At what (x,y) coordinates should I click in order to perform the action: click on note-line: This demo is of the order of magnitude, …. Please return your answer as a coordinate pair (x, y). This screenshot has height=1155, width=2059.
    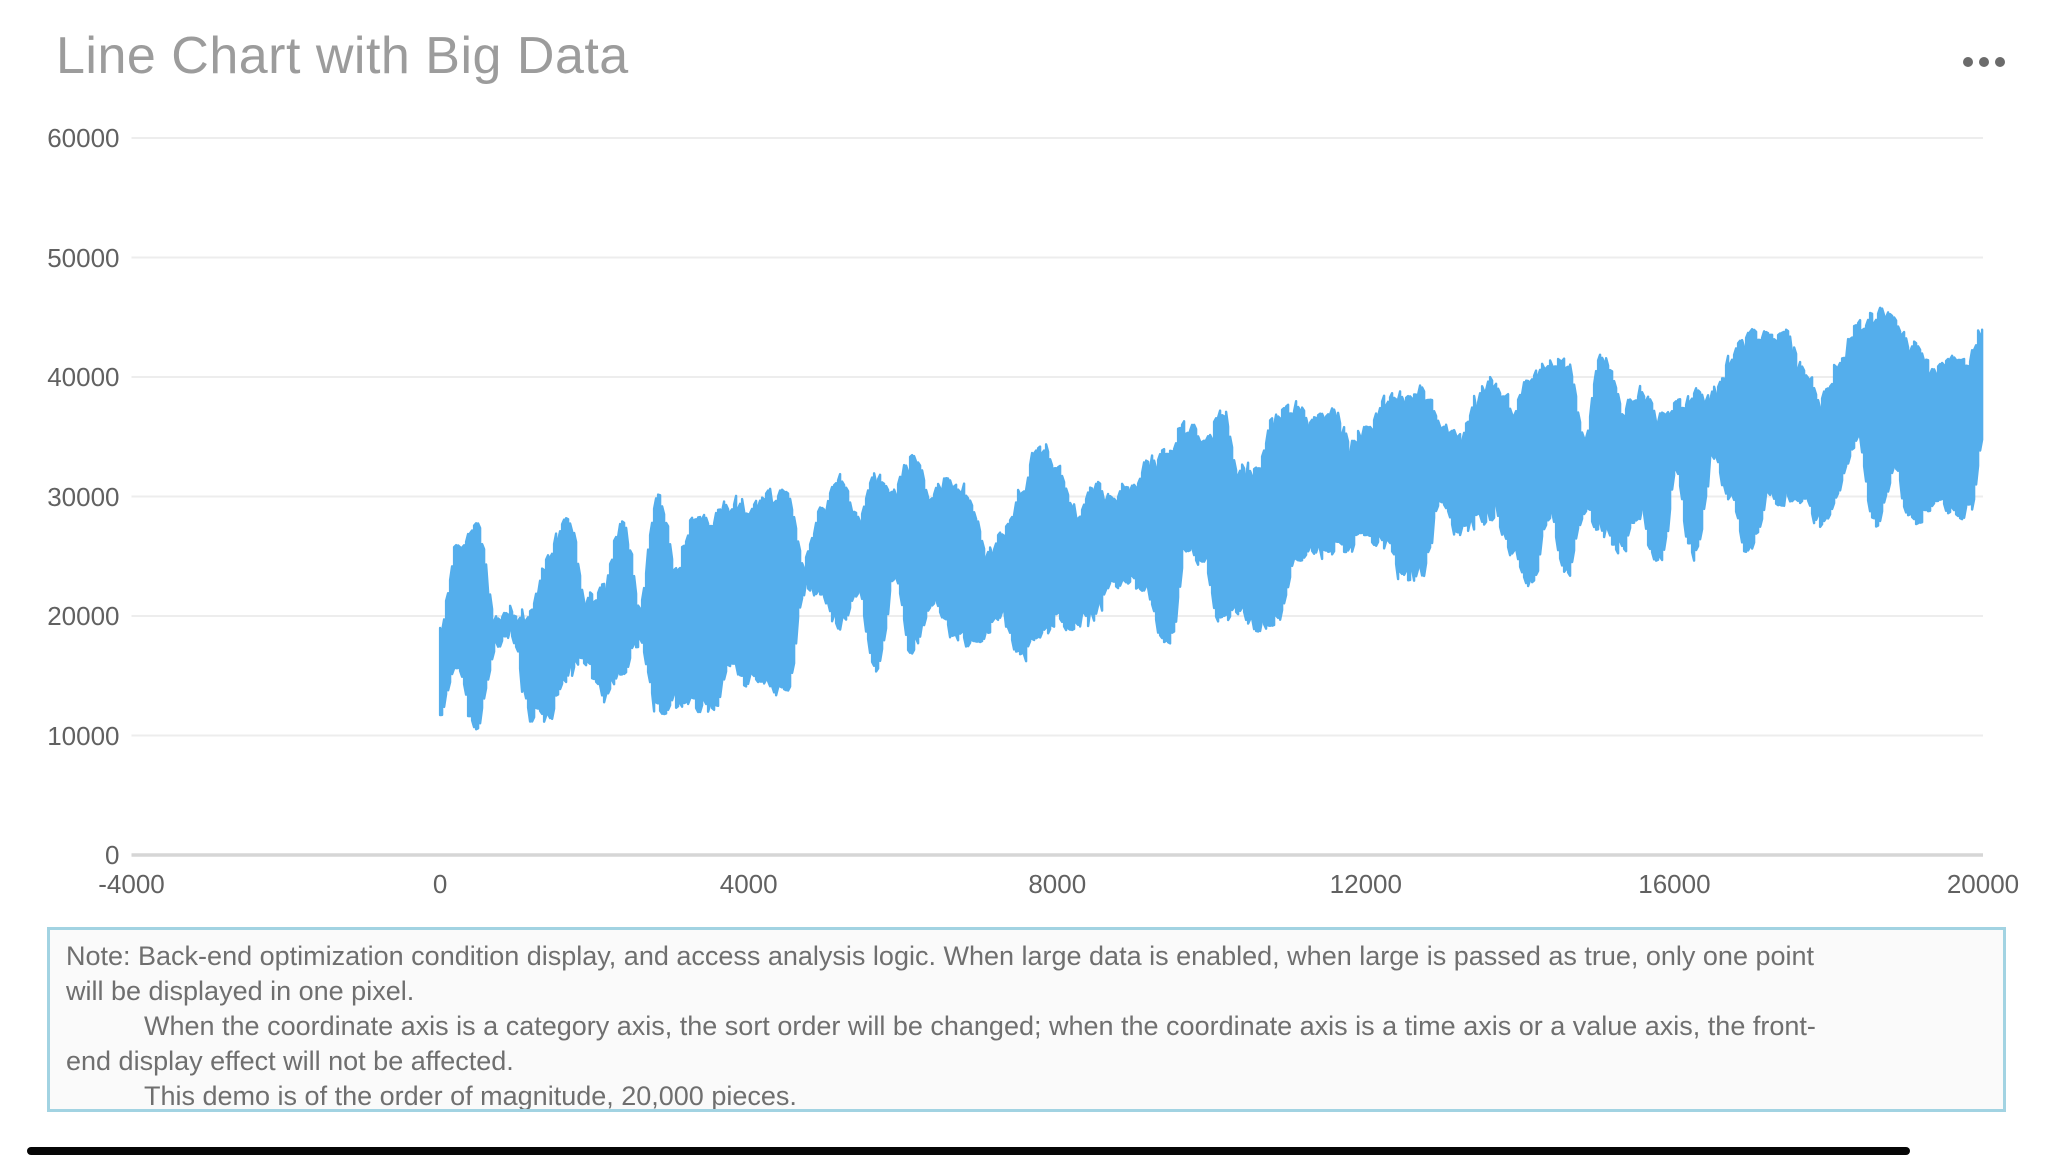
    Looking at the image, I should click on (470, 1096).